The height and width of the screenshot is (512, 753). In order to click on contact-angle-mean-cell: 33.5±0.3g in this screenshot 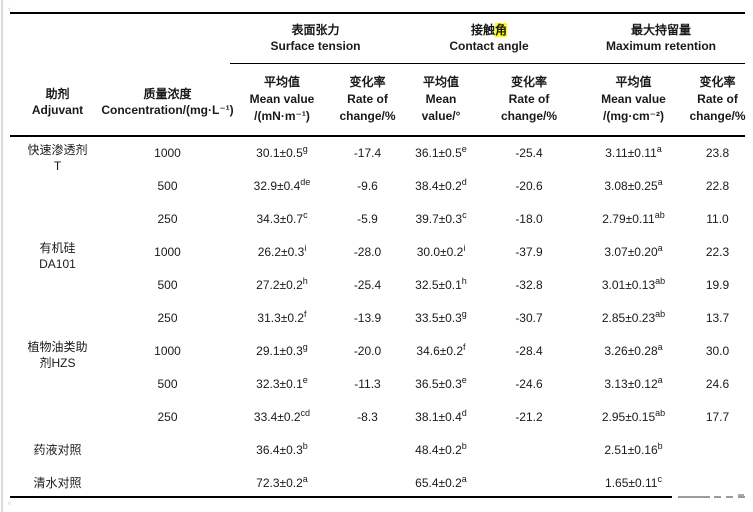, I will do `click(441, 317)`.